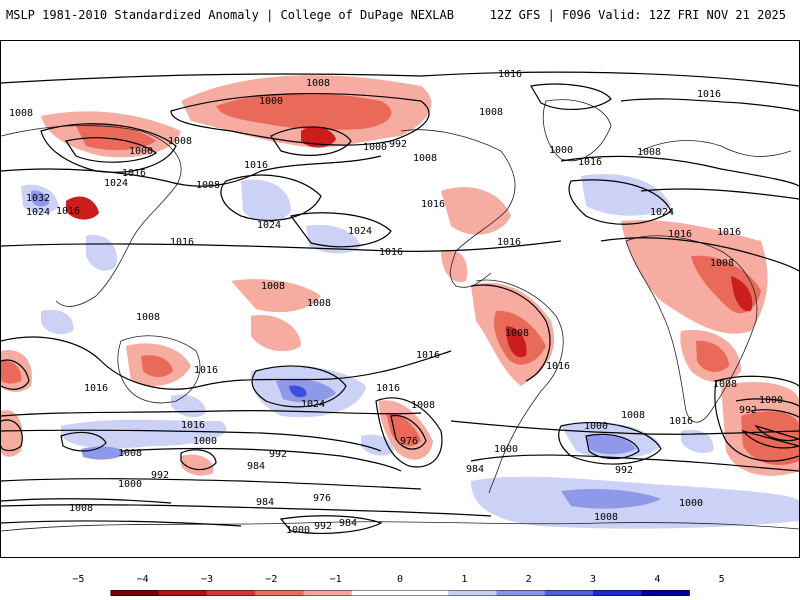 Image resolution: width=800 pixels, height=600 pixels. I want to click on colorbar-tick-label: 4, so click(657, 579).